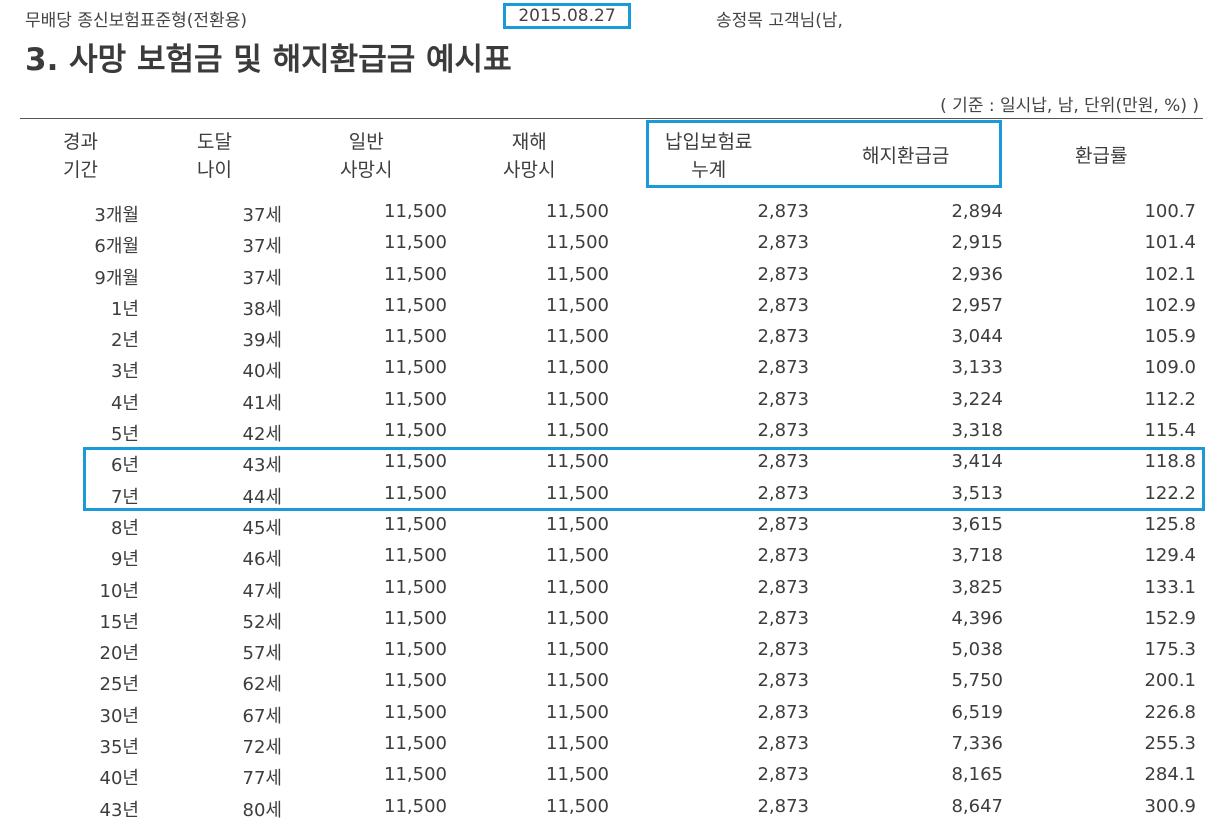 The image size is (1223, 830). Describe the element at coordinates (119, 685) in the screenshot. I see `cell-period: 25년` at that location.